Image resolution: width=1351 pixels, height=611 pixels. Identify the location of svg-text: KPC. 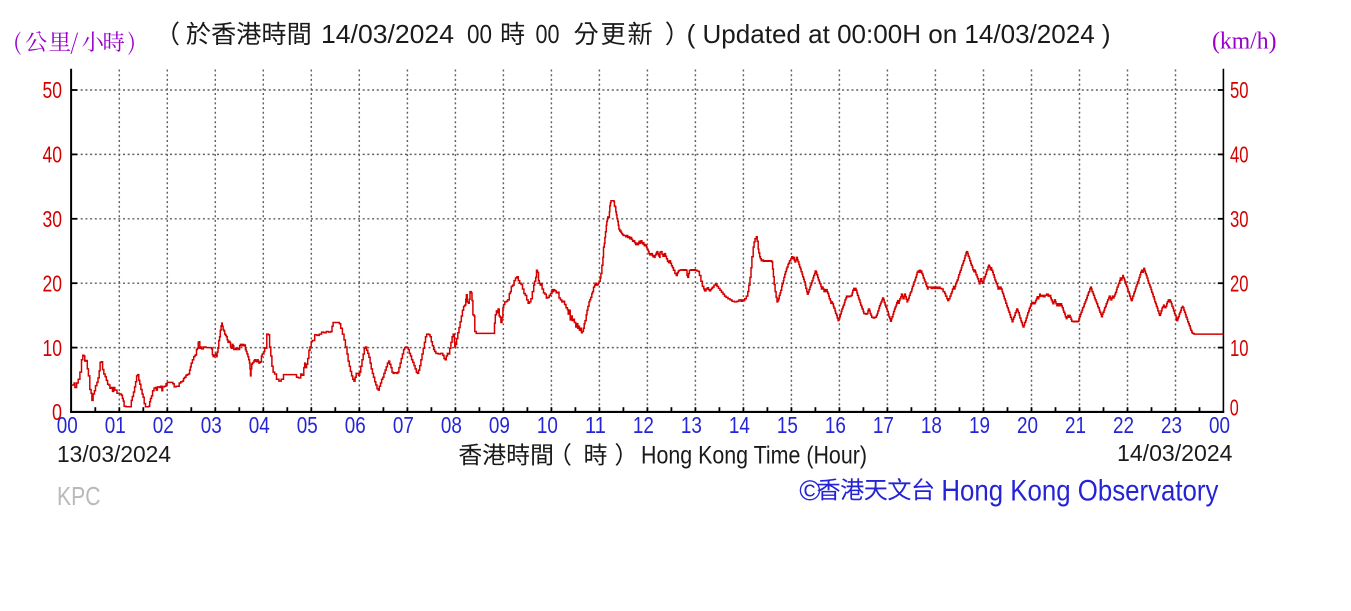
(79, 497).